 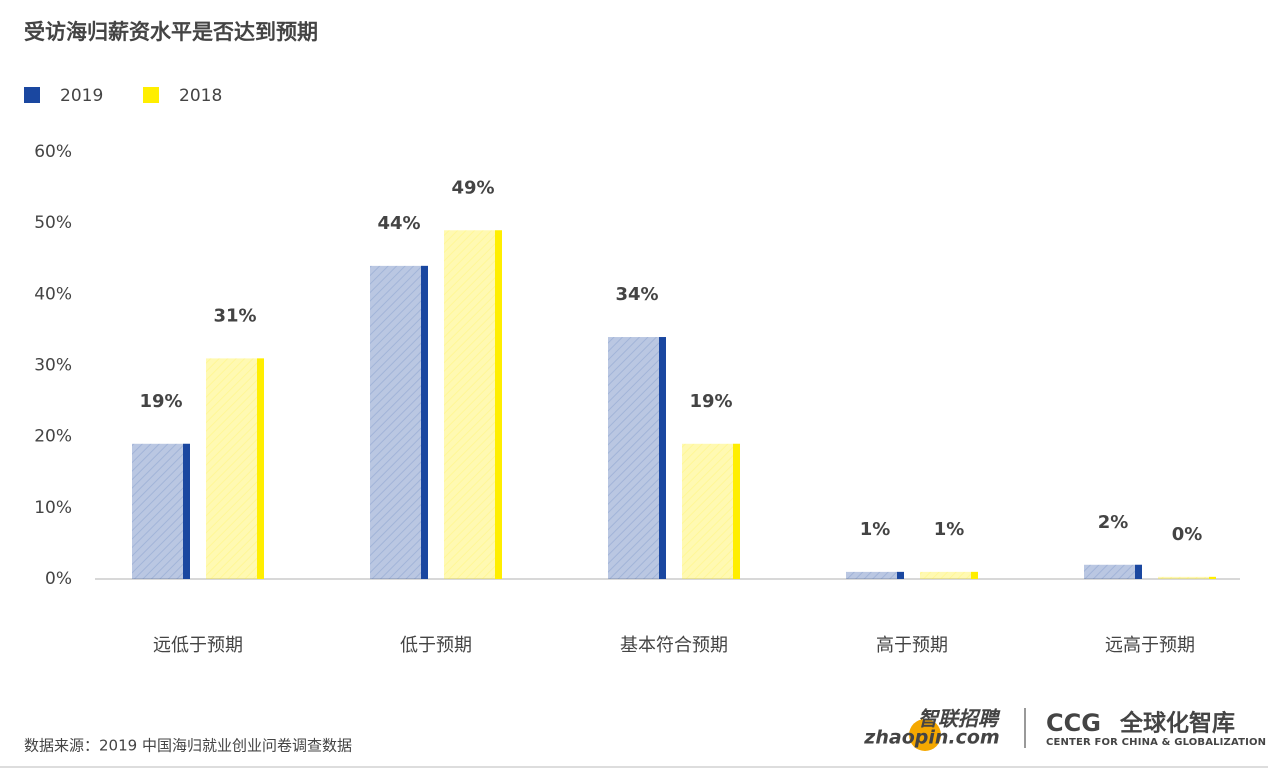 What do you see at coordinates (636, 294) in the screenshot?
I see `data-label: 34%` at bounding box center [636, 294].